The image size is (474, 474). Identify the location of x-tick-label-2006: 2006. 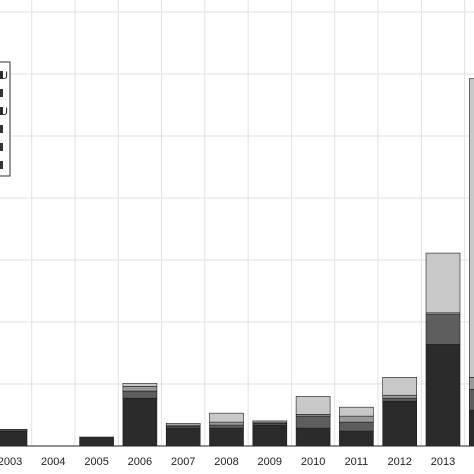
(140, 462).